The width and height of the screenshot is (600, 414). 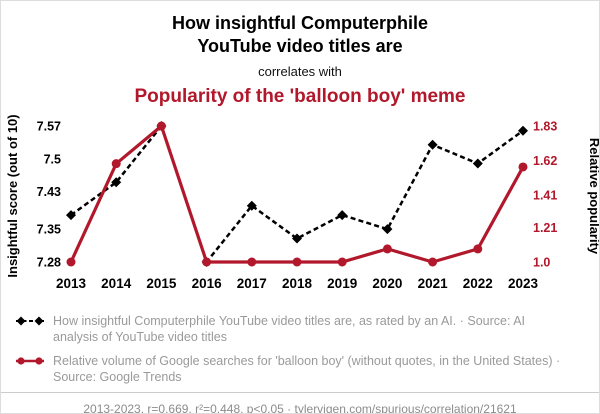 What do you see at coordinates (252, 283) in the screenshot?
I see `x-tick-label: 2017` at bounding box center [252, 283].